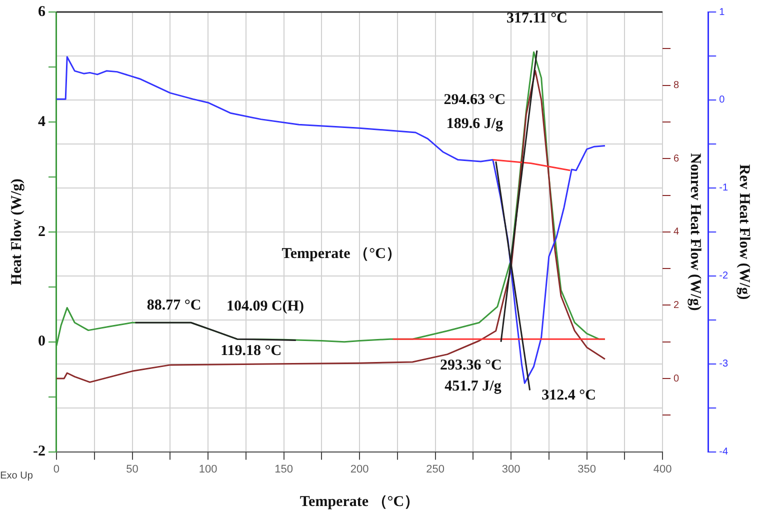 The width and height of the screenshot is (763, 515). Describe the element at coordinates (16, 232) in the screenshot. I see `y-axis-title: Heat Flow (W/g)` at that location.